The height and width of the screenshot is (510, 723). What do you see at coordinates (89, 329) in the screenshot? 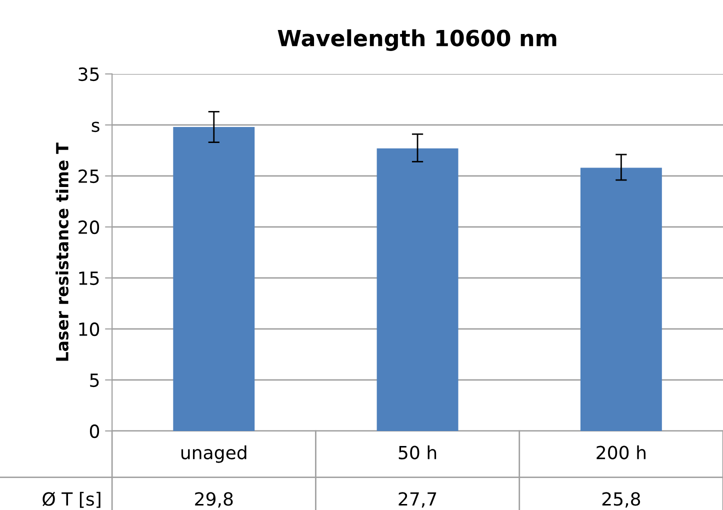
I see `y-tick-label: 10` at bounding box center [89, 329].